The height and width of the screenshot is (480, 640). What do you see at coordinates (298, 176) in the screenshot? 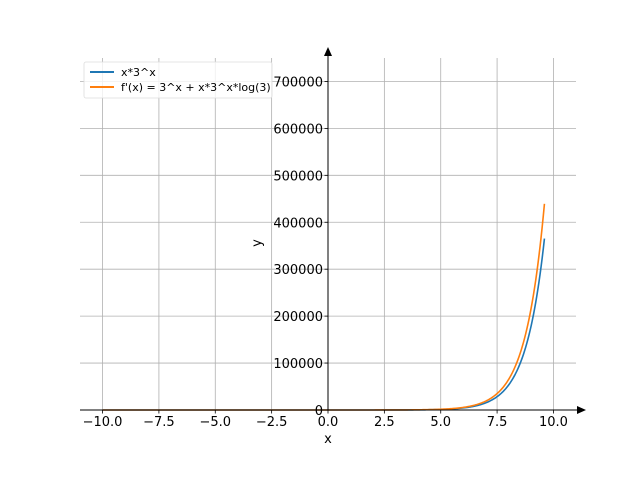
I see `y-tick-label: 500000` at bounding box center [298, 176].